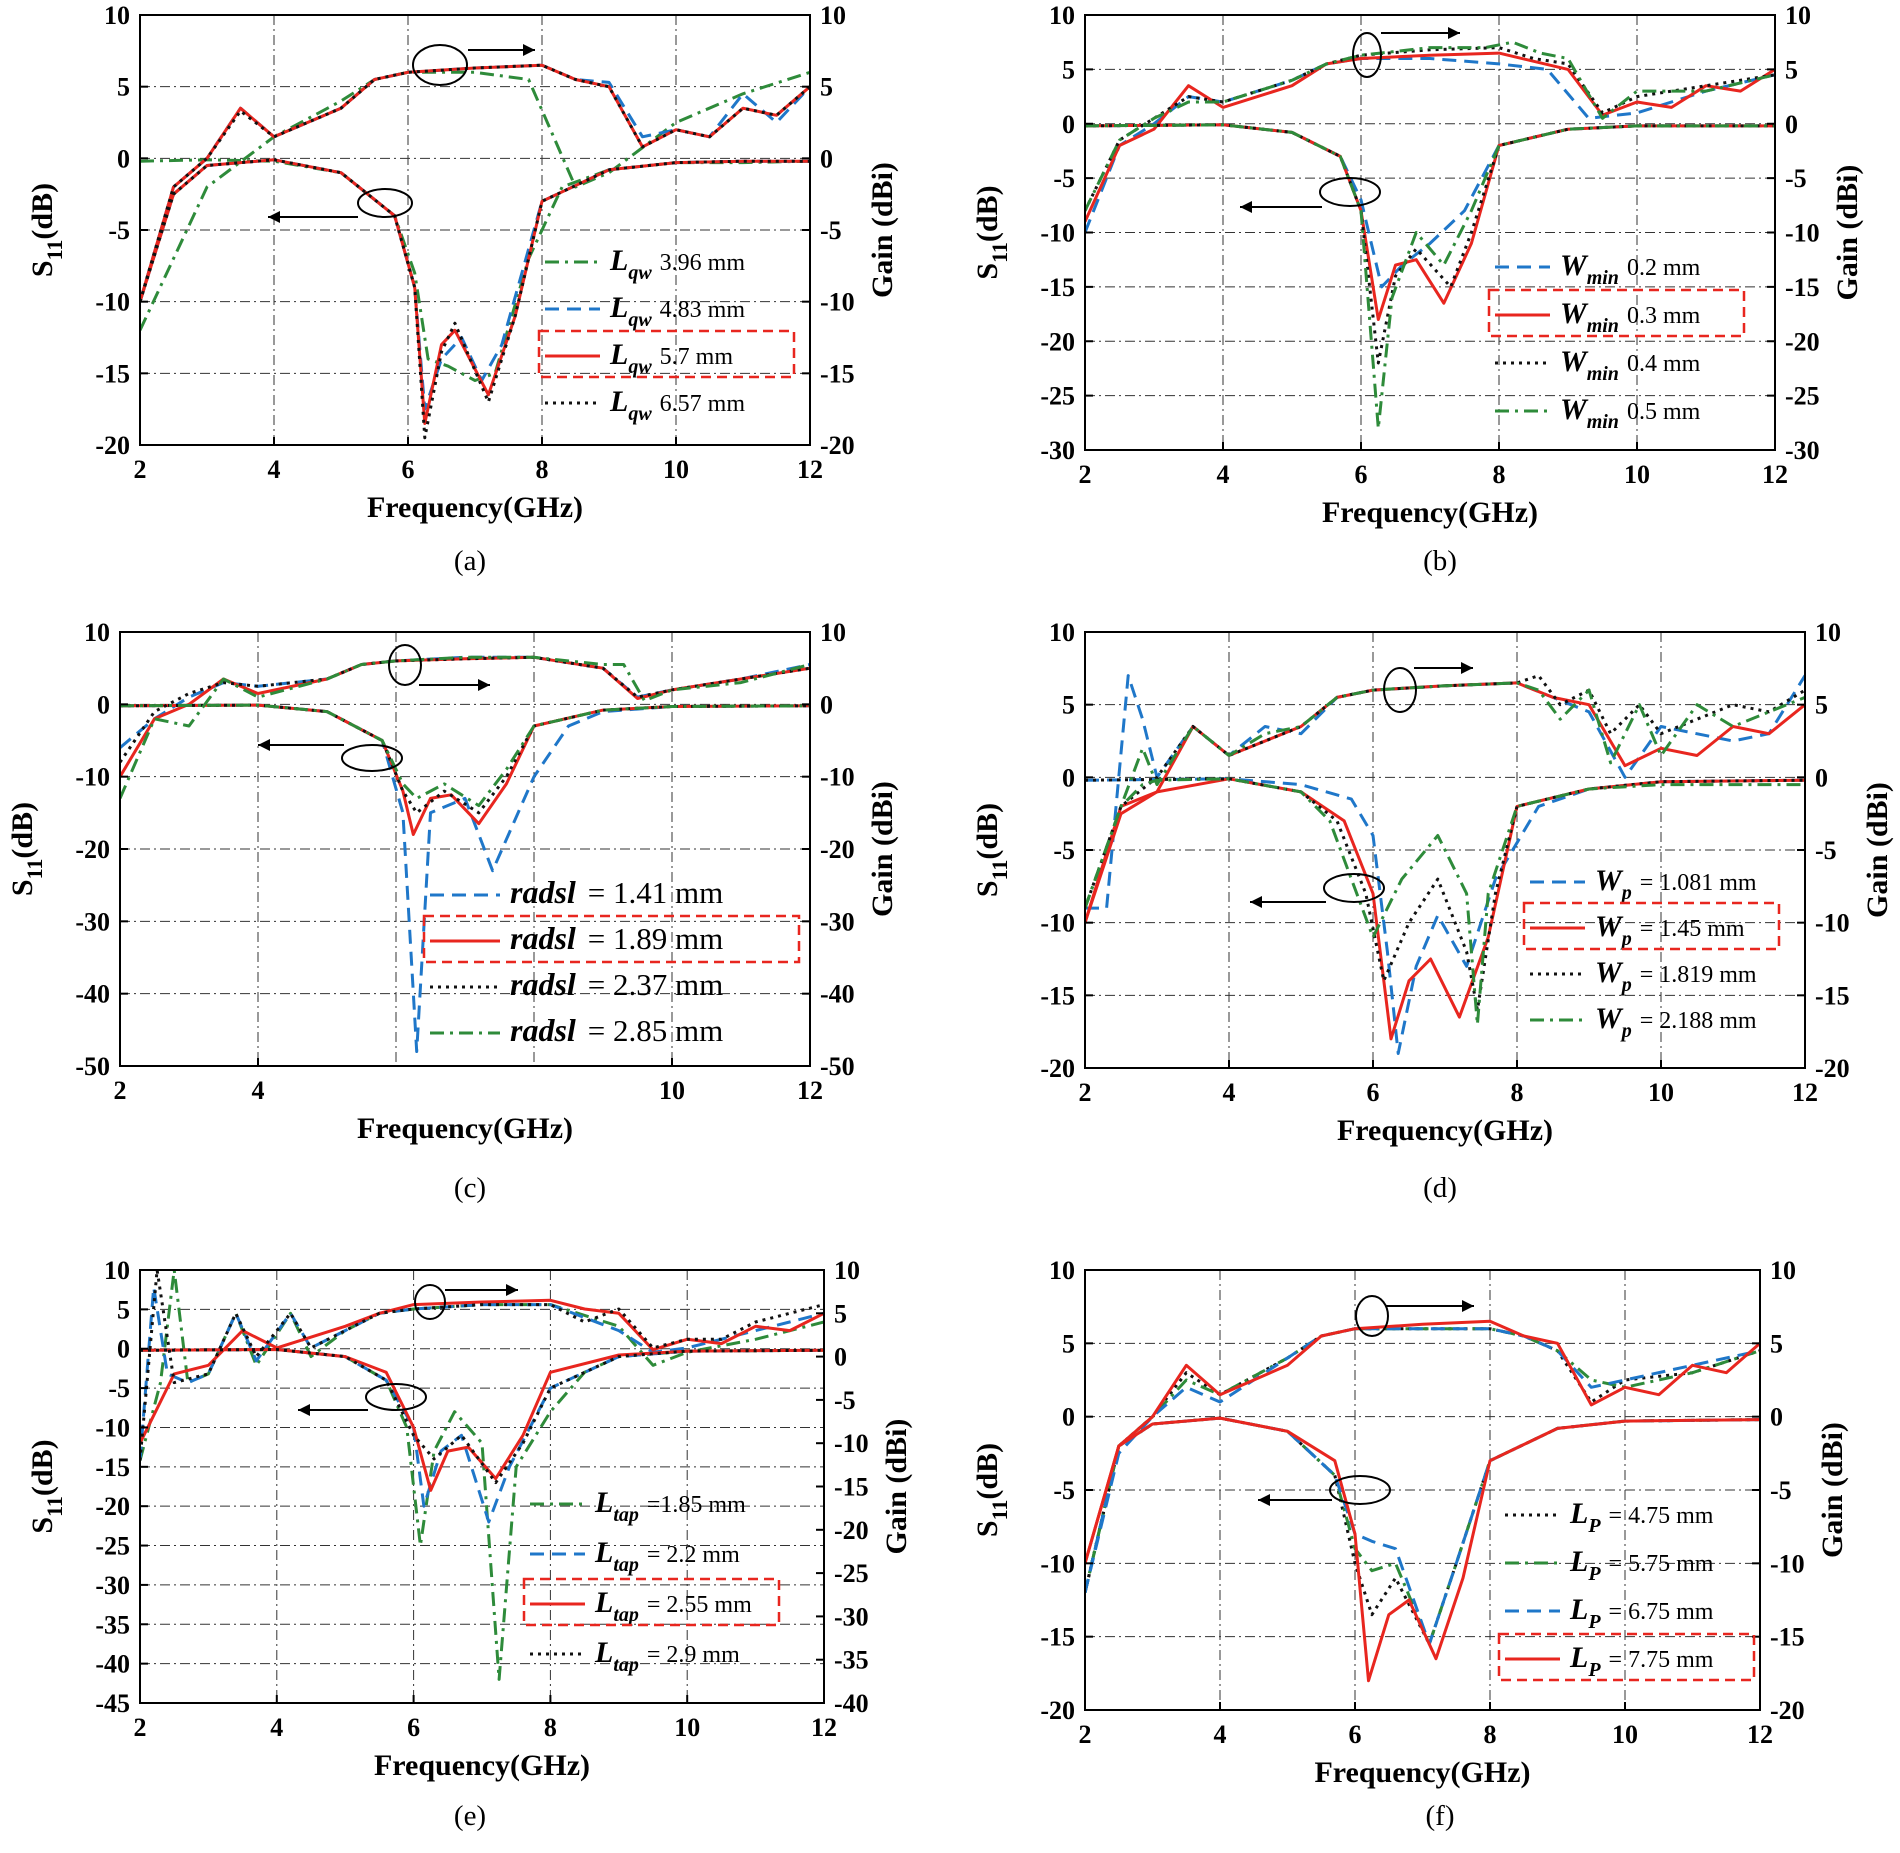 Image resolution: width=1900 pixels, height=1853 pixels. What do you see at coordinates (603, 1552) in the screenshot?
I see `legend-symbol-2: L` at bounding box center [603, 1552].